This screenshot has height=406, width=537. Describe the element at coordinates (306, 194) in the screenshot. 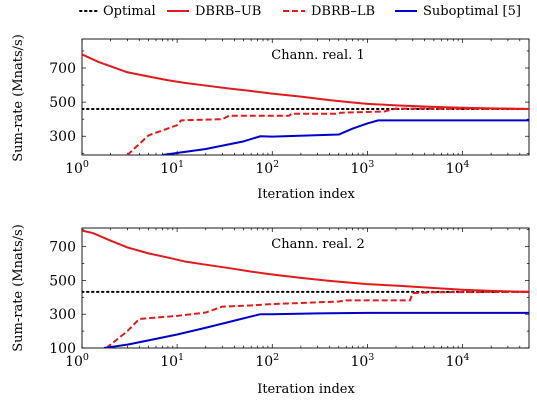

I see `x-axis-label-1: Iteration index` at that location.